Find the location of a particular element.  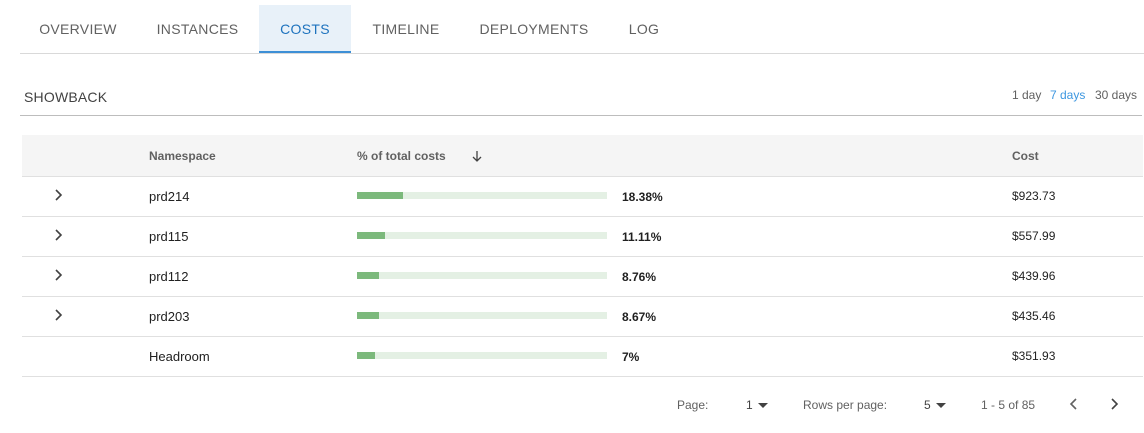

cost-cell: $435.46 is located at coordinates (1034, 316).